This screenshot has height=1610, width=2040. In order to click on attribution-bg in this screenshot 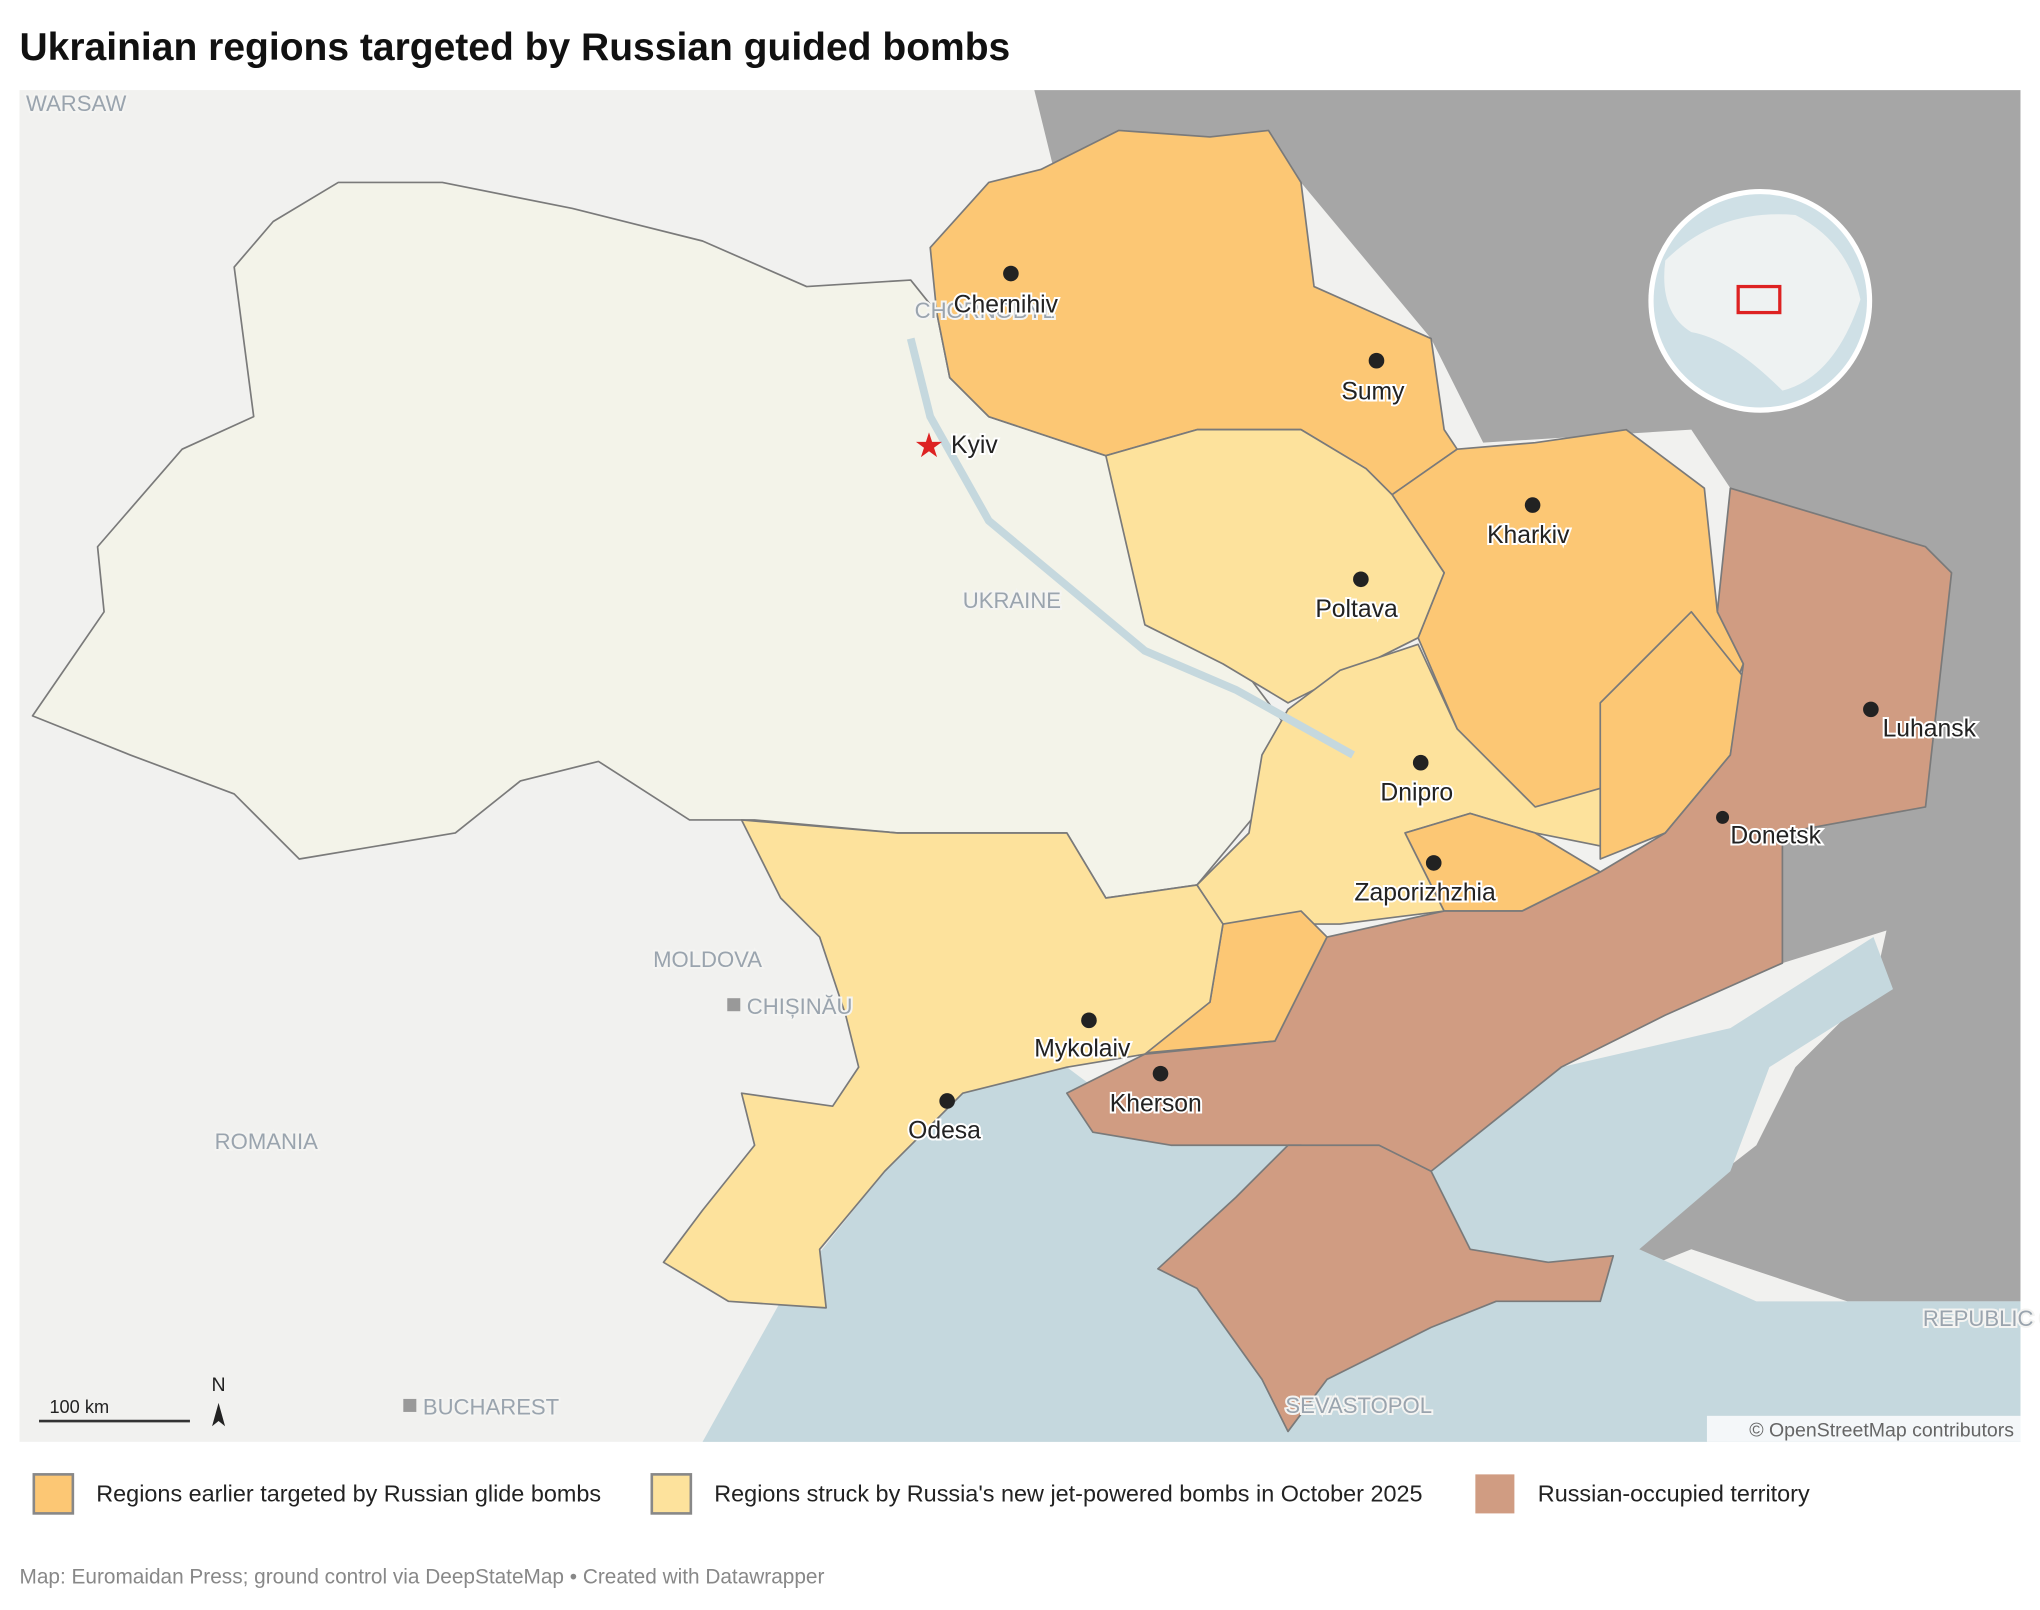, I will do `click(1863, 1428)`.